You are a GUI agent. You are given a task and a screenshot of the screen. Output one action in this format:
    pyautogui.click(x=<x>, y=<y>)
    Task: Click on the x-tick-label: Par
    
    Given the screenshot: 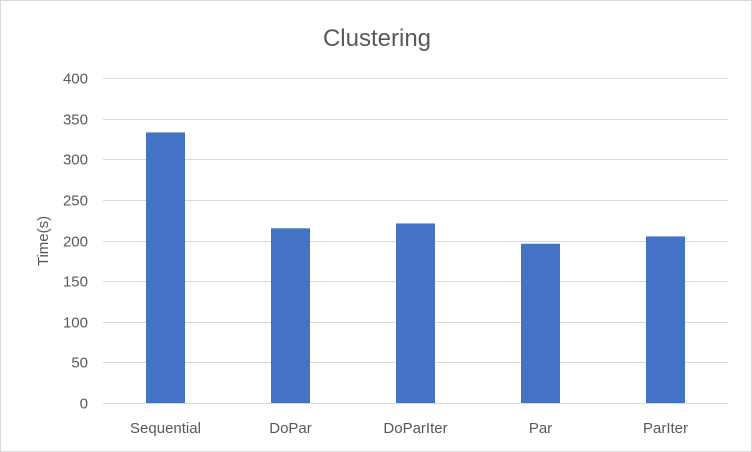 What is the action you would take?
    pyautogui.click(x=540, y=428)
    